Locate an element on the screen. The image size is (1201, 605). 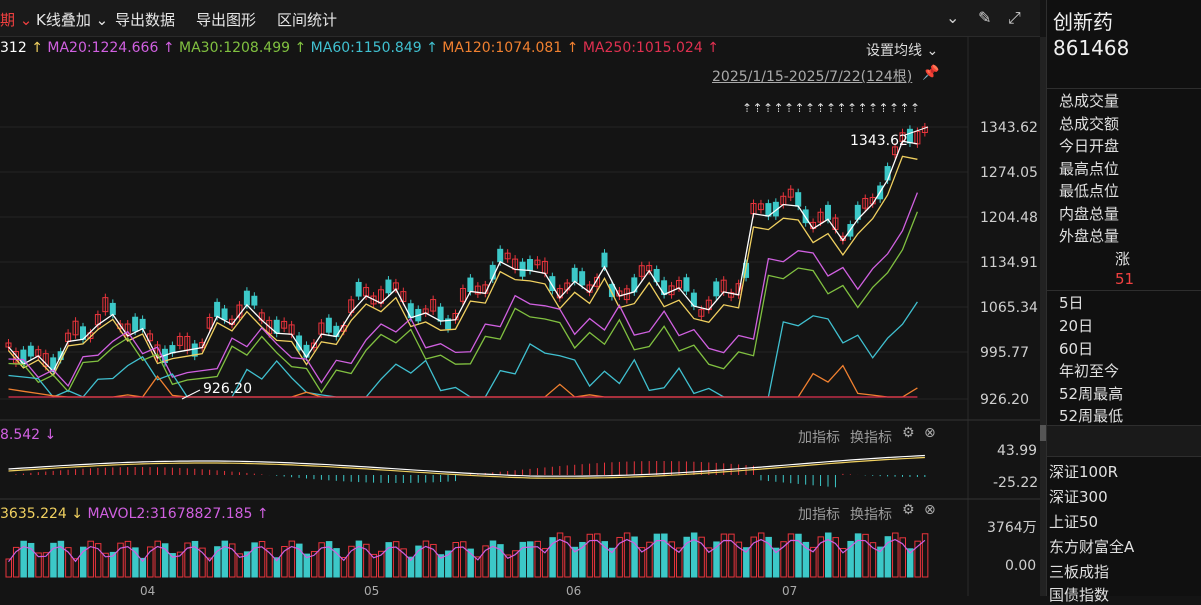
stat-total-amount: 总成交额 is located at coordinates (1089, 124).